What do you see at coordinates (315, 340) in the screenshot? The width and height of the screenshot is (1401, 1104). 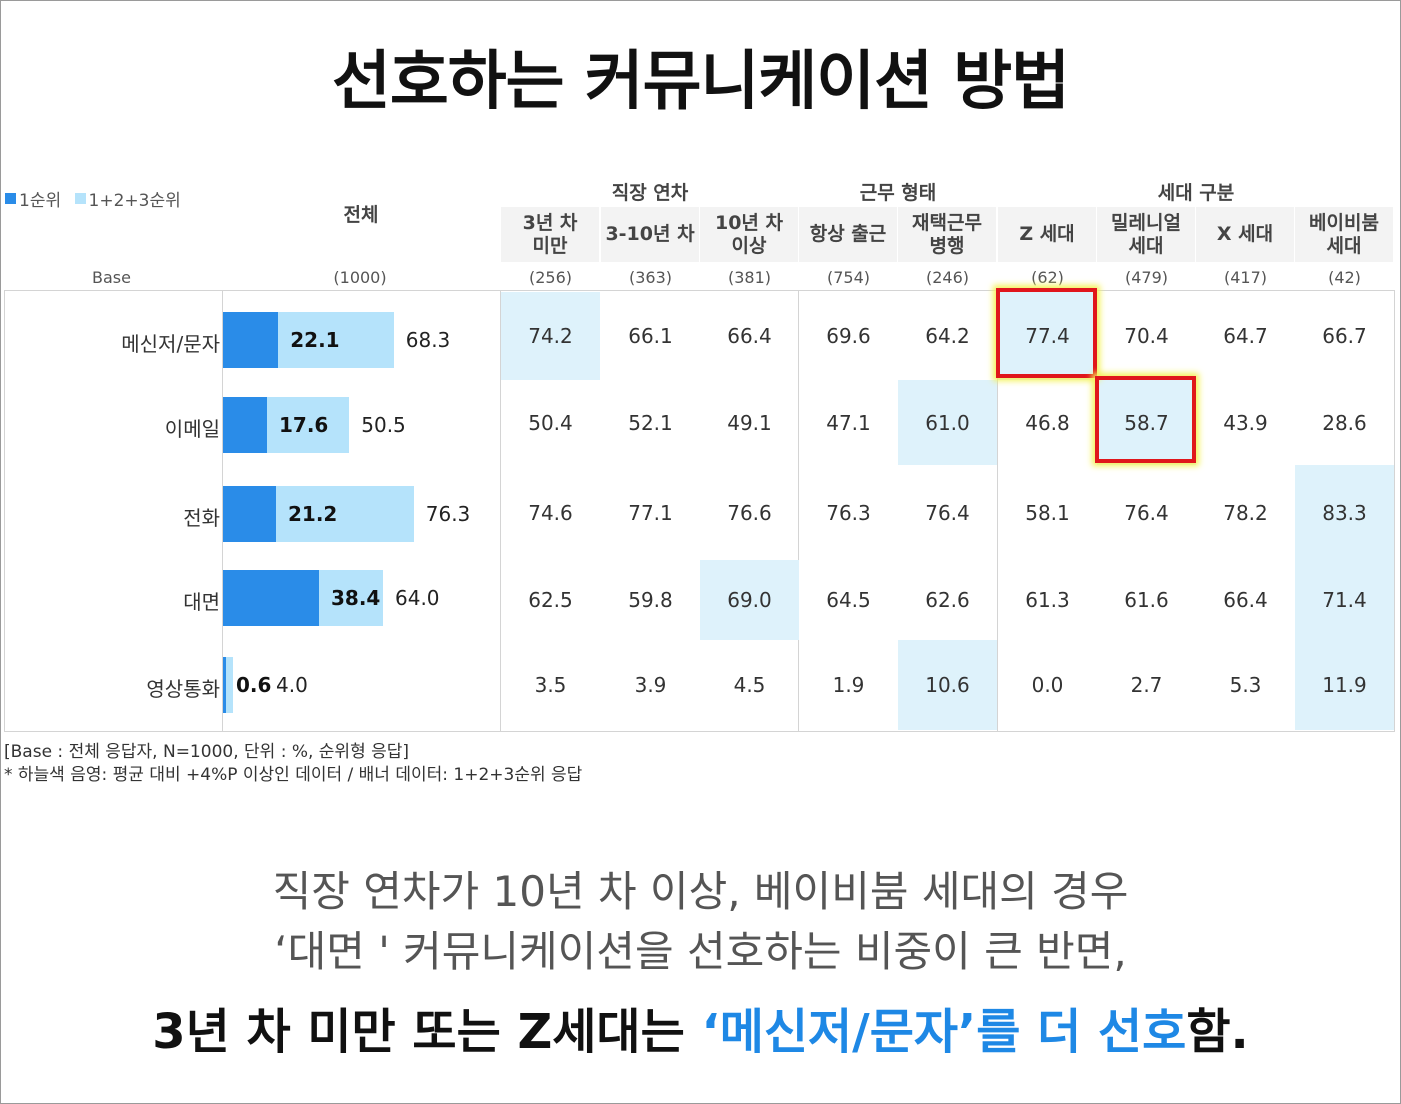 I see `bar-first-label-0: 22.1` at bounding box center [315, 340].